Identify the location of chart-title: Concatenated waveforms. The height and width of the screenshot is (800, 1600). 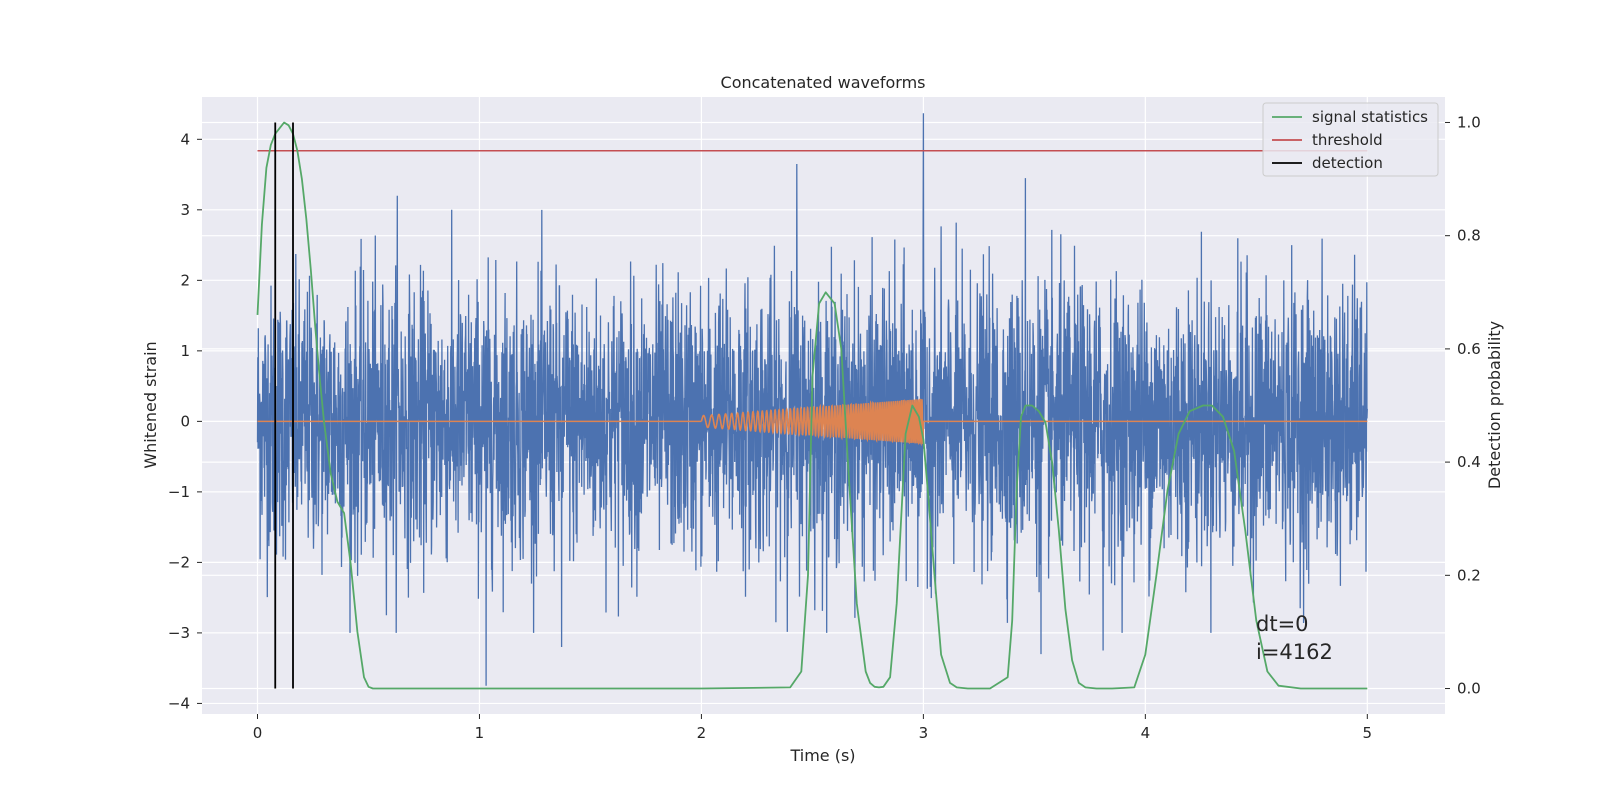
(823, 82).